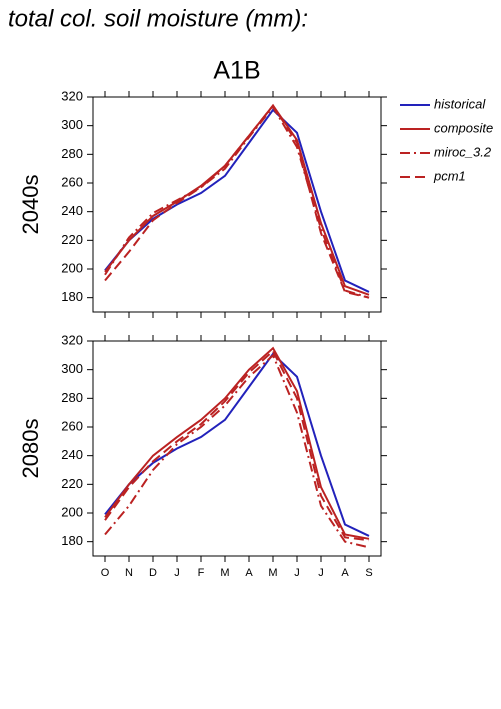 The height and width of the screenshot is (709, 501). Describe the element at coordinates (368, 573) in the screenshot. I see `x-tick-label: S` at that location.